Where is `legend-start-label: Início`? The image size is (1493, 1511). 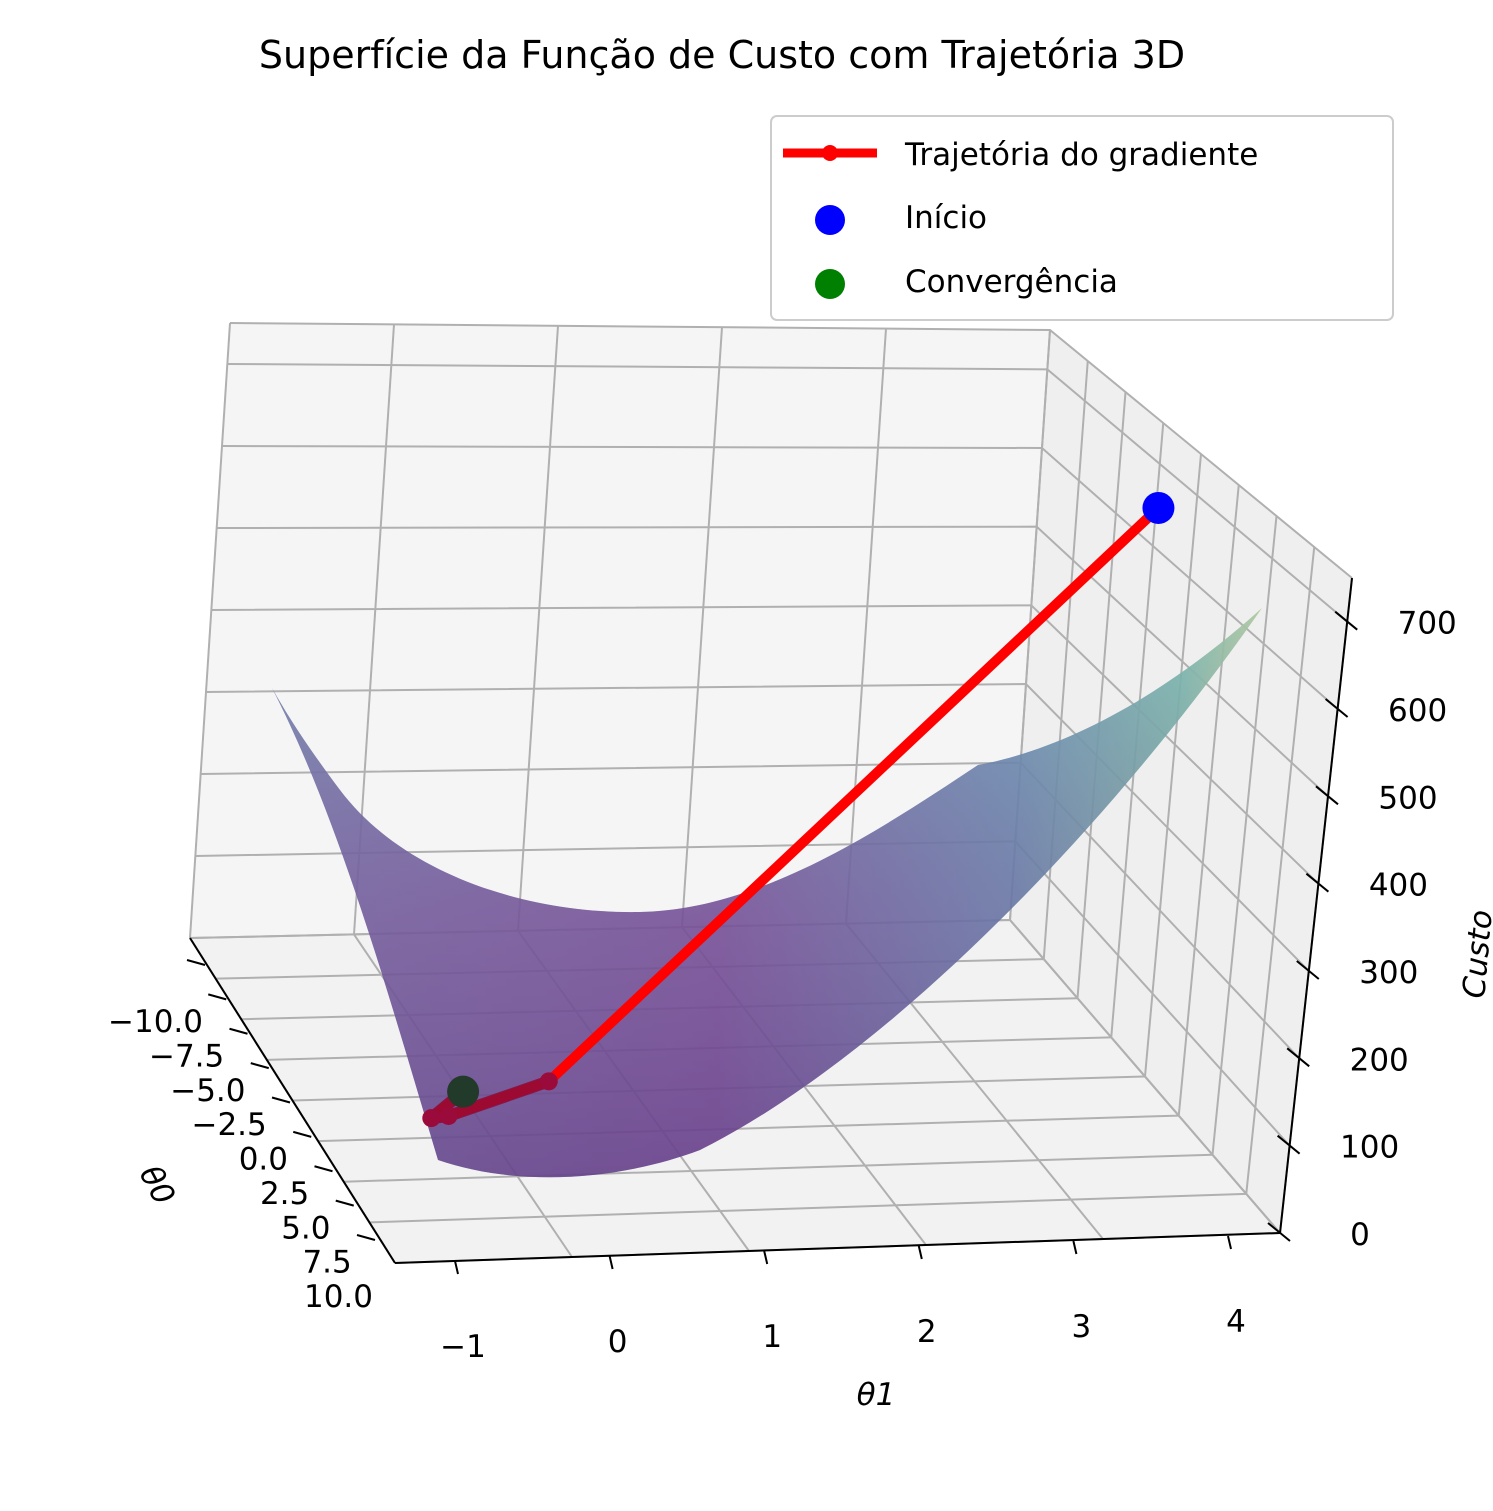 legend-start-label: Início is located at coordinates (946, 218).